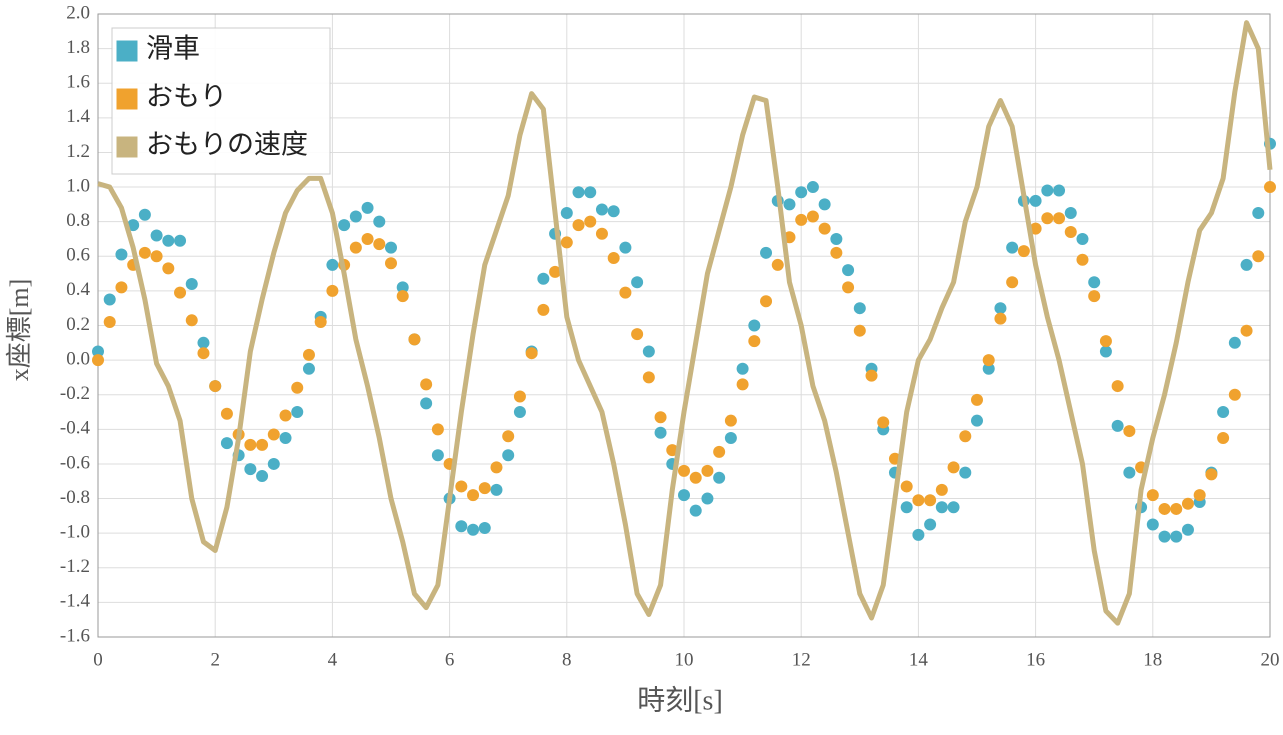 This screenshot has width=1283, height=735. What do you see at coordinates (78, 82) in the screenshot?
I see `y-tick-label: 1.6` at bounding box center [78, 82].